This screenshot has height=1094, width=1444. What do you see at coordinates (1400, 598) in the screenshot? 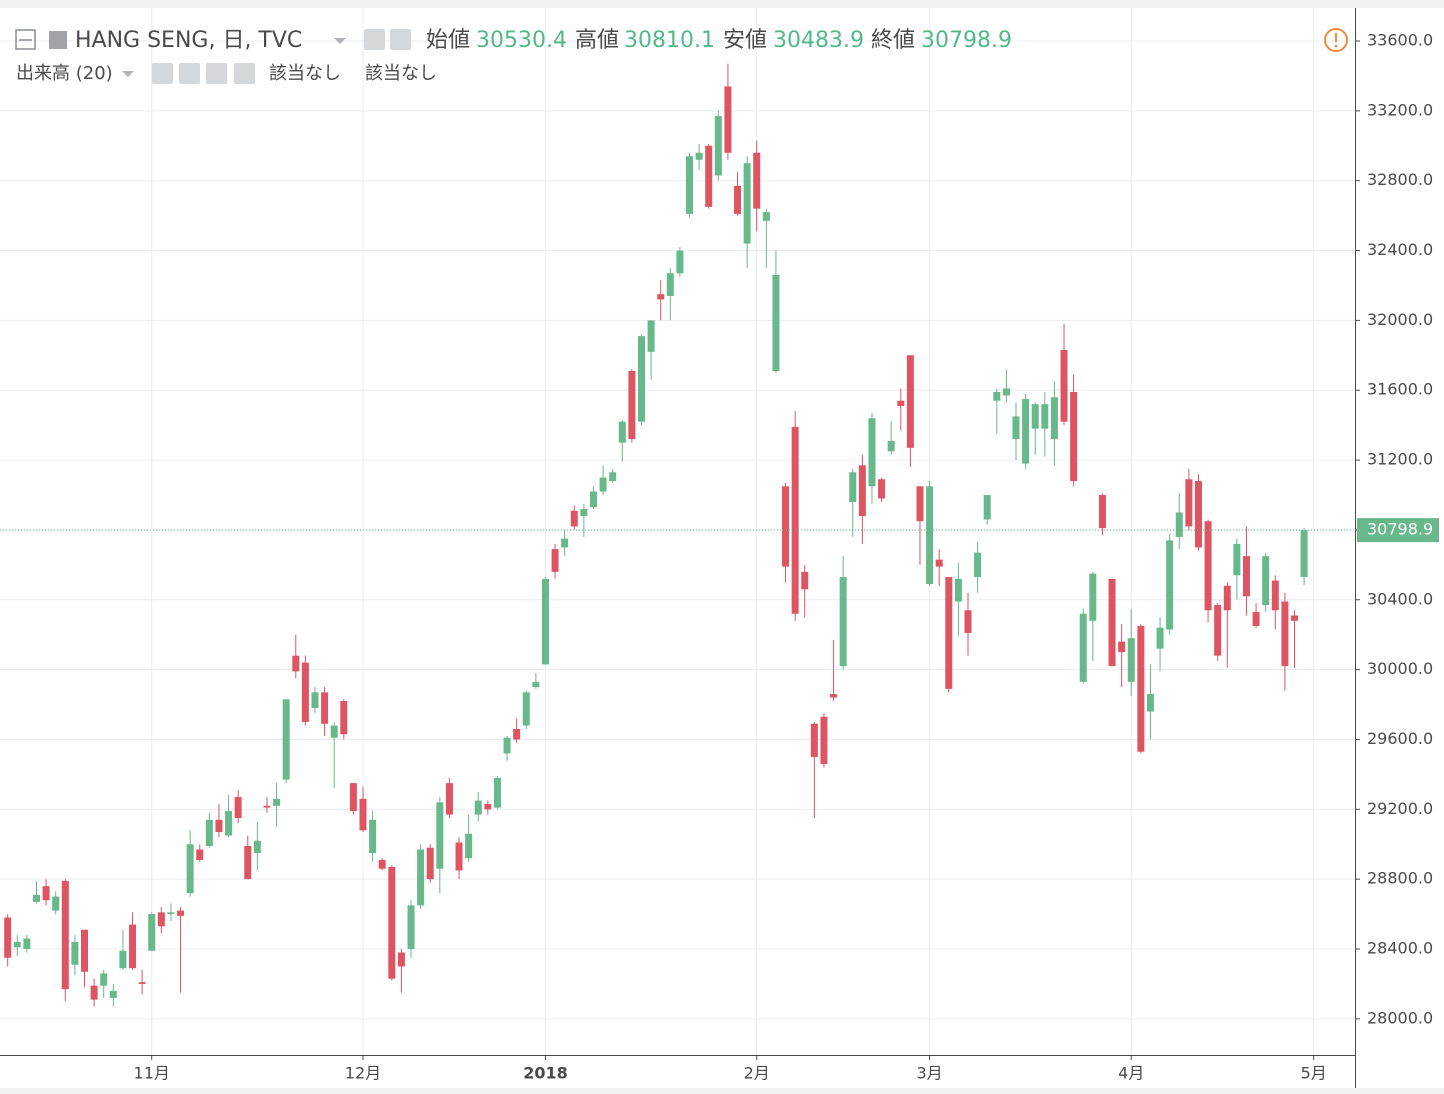
I see `y-tick-label: 30400.0` at bounding box center [1400, 598].